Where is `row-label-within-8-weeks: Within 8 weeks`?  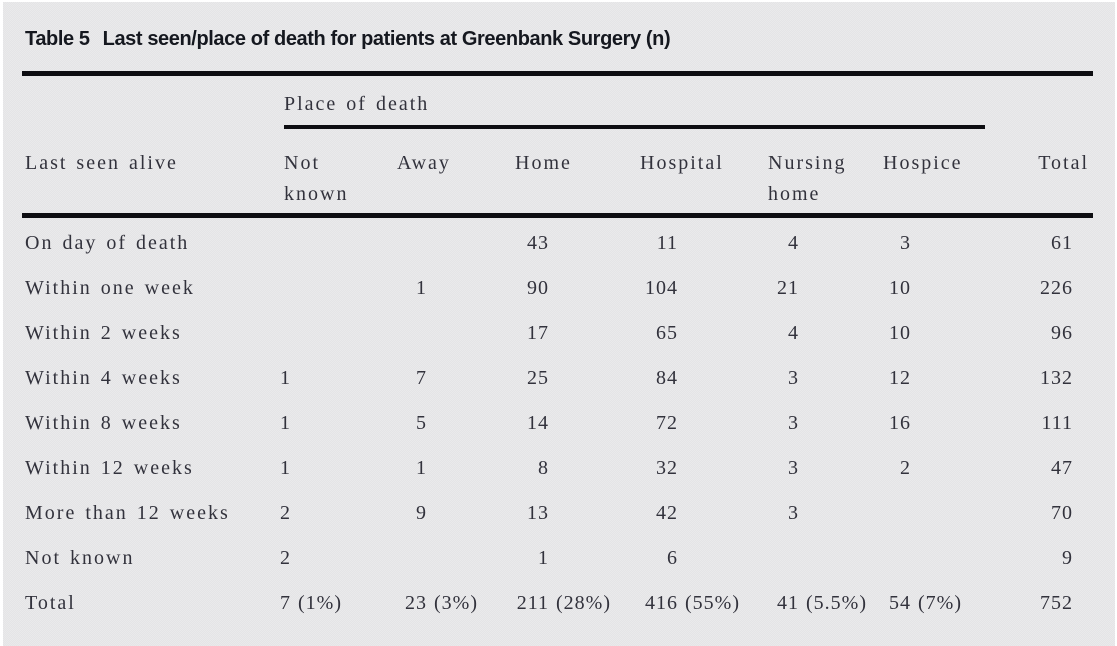
row-label-within-8-weeks: Within 8 weeks is located at coordinates (103, 423).